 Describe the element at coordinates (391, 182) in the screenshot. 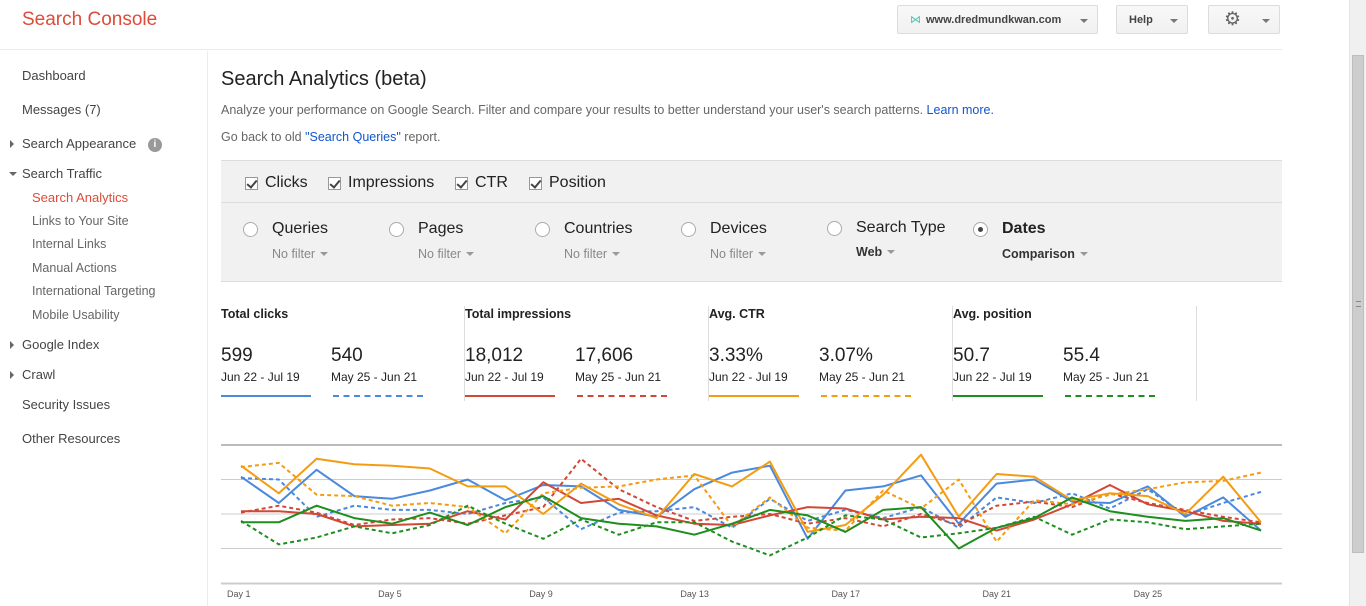

I see `impressions-checkbox-label: Impressions` at that location.